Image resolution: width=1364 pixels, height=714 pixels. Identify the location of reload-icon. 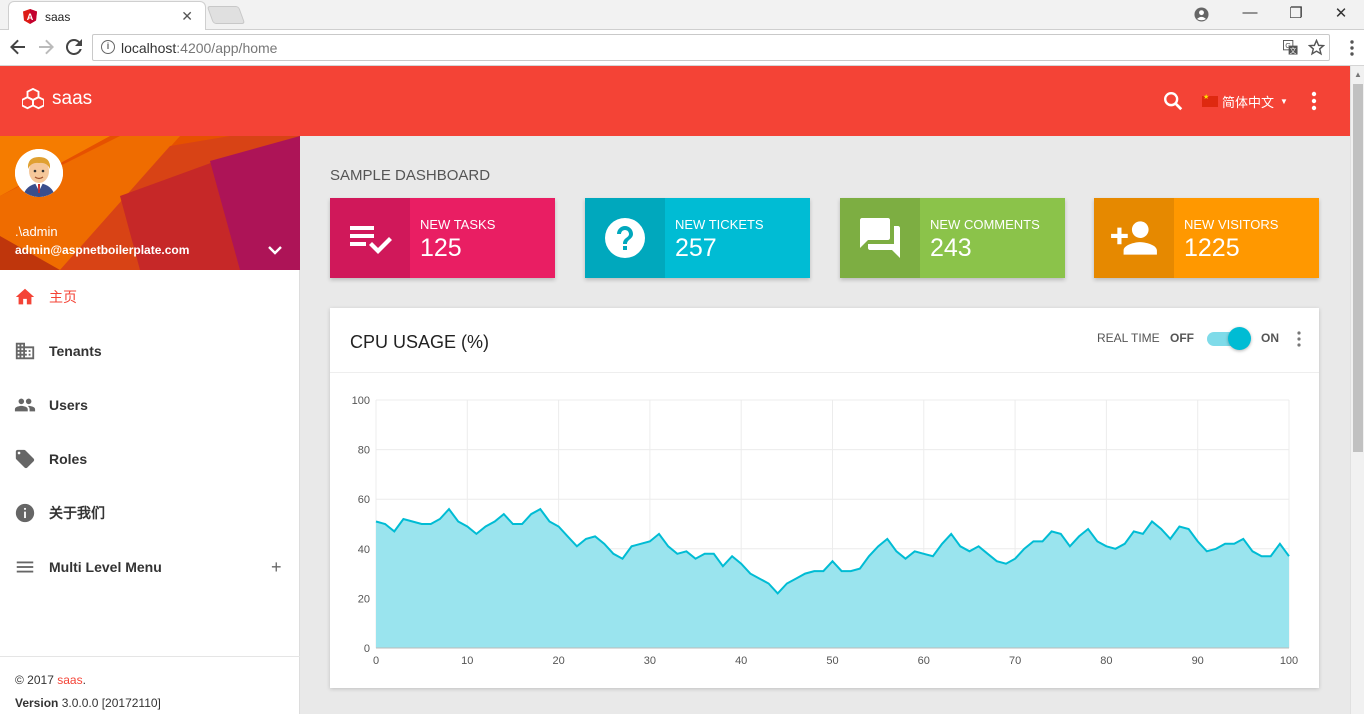
(74, 47).